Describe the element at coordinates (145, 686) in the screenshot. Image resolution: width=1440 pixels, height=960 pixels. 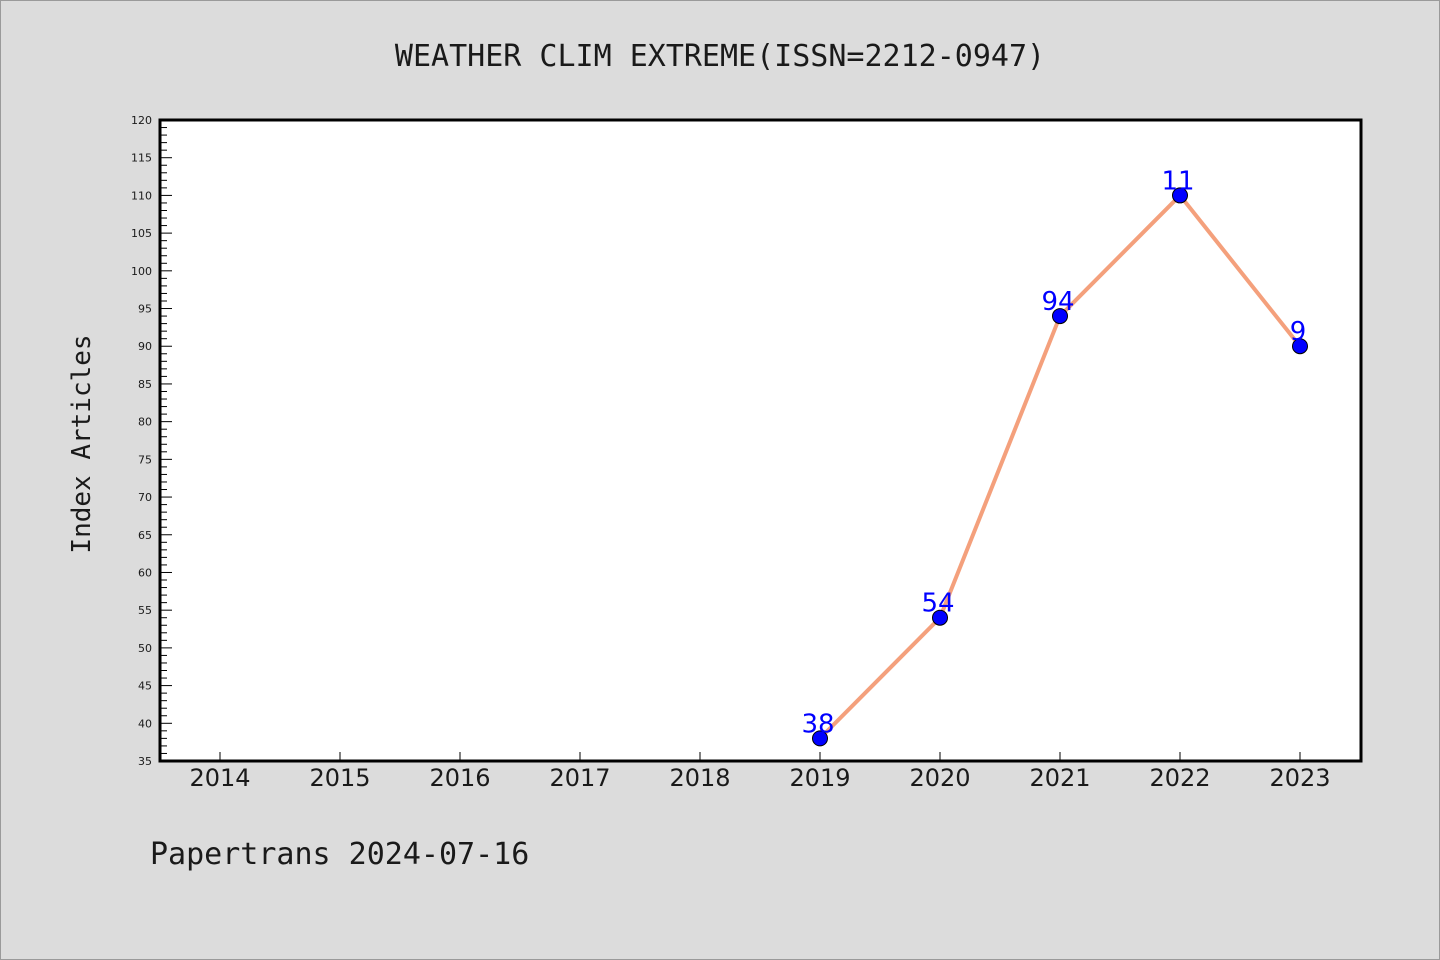
I see `y-tick-label: 45` at that location.